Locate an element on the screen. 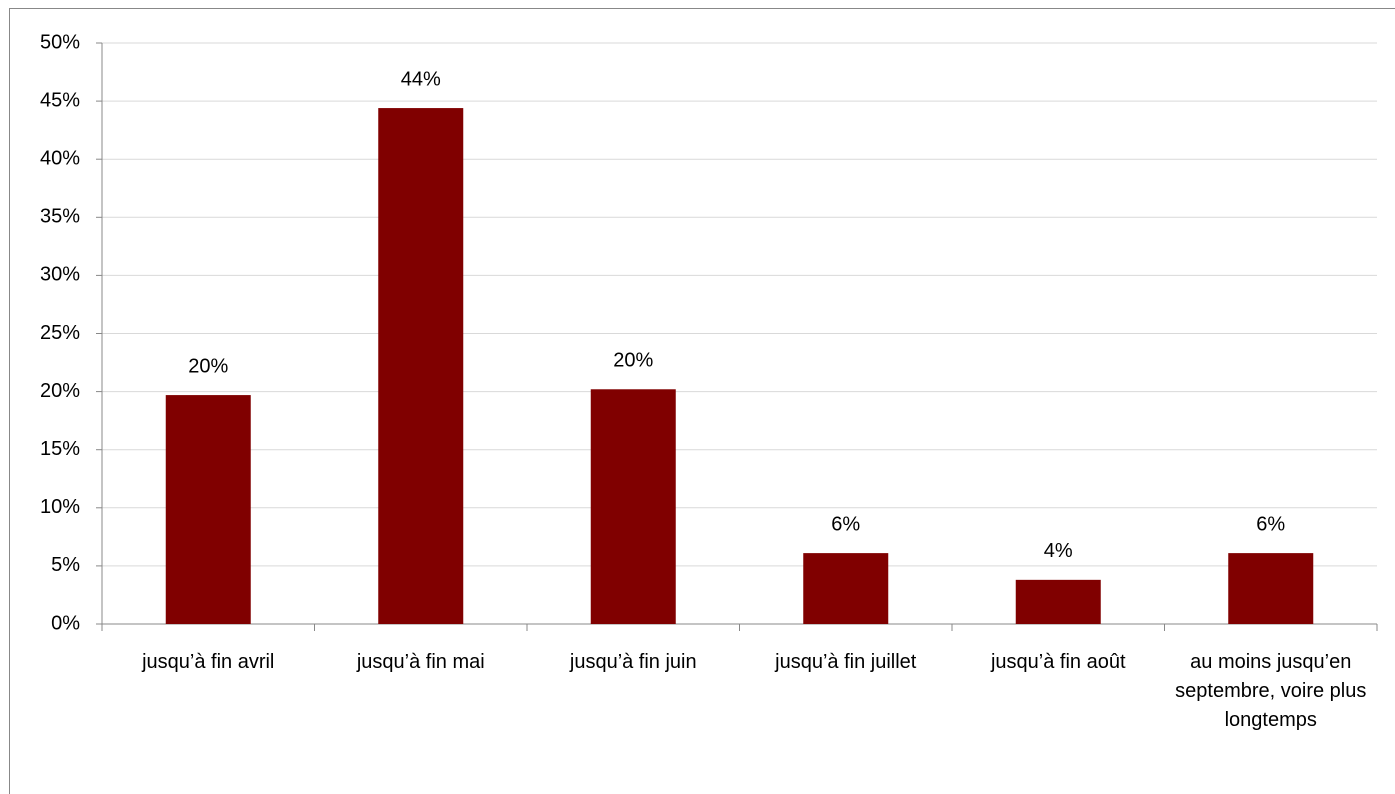 Image resolution: width=1395 pixels, height=794 pixels. y-tick-label: 5% is located at coordinates (65, 565).